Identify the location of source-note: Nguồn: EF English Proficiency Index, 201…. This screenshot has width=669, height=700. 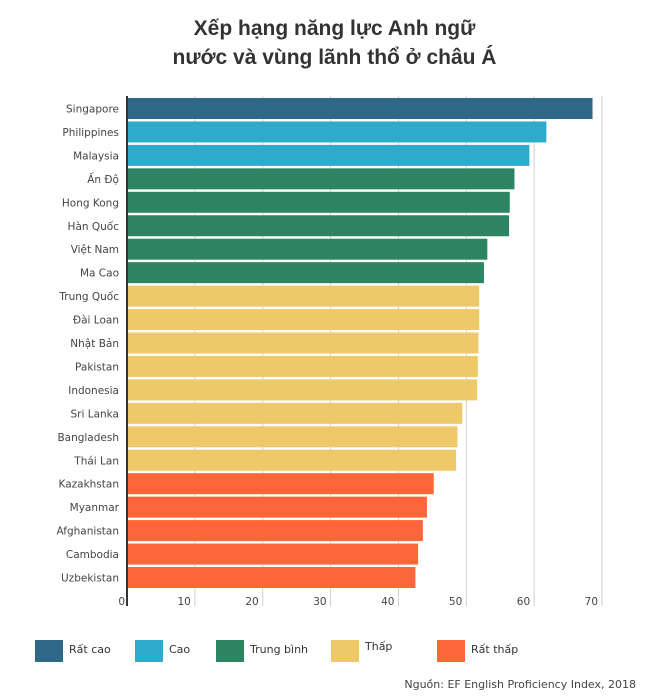
(520, 684).